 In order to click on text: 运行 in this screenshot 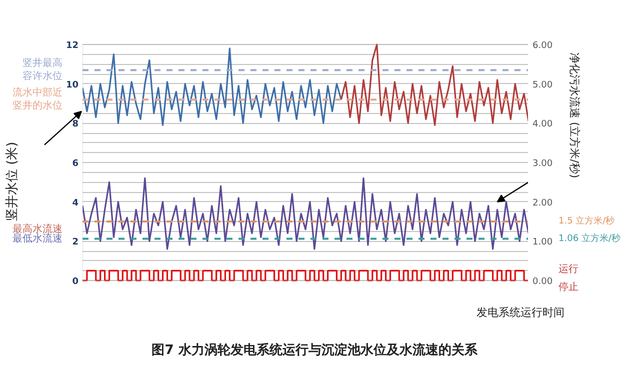, I will do `click(568, 269)`.